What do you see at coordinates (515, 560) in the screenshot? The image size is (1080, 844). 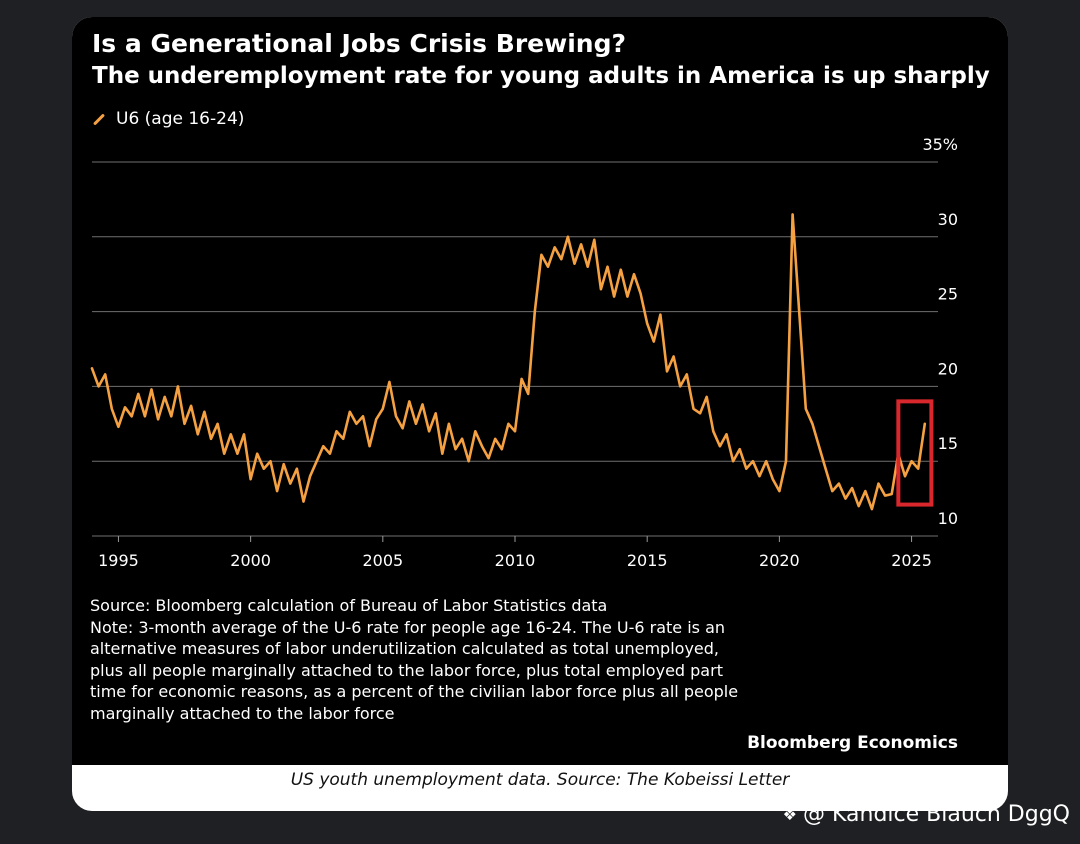 I see `x-tick-label: 2010` at bounding box center [515, 560].